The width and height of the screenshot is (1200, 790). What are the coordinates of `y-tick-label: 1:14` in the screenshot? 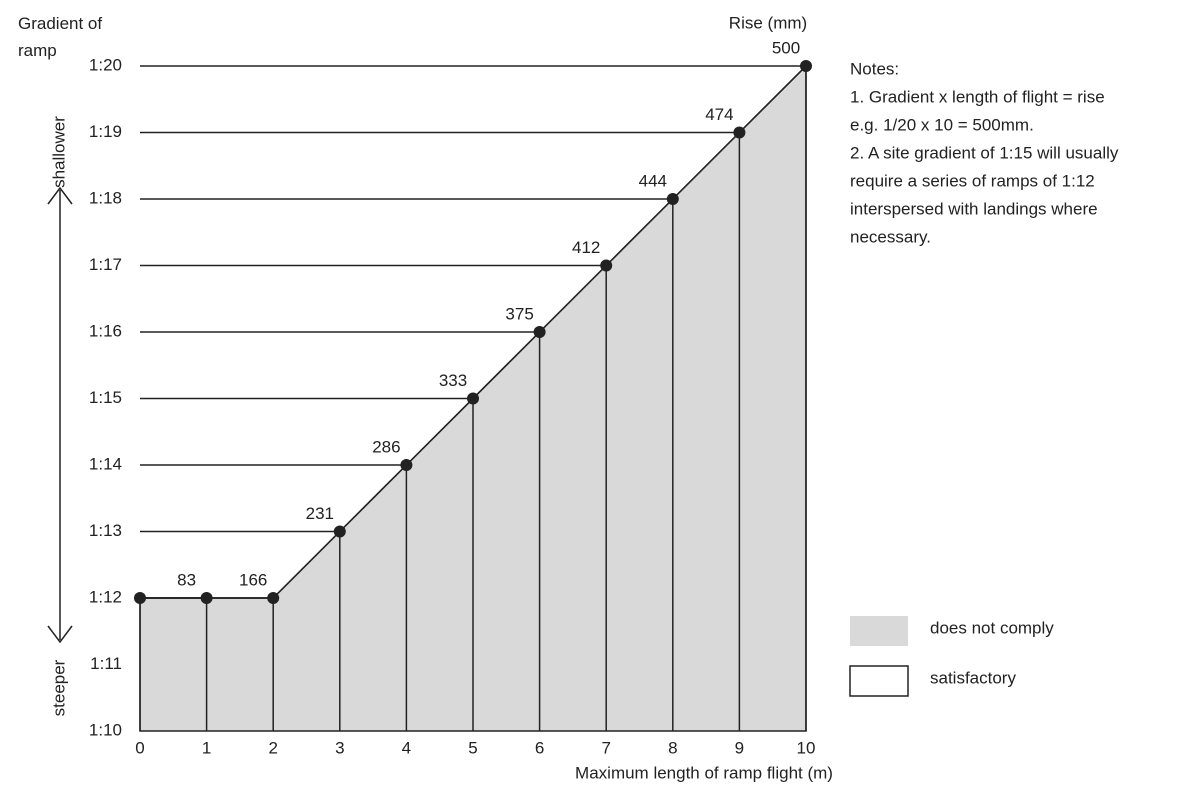 It's located at (105, 463).